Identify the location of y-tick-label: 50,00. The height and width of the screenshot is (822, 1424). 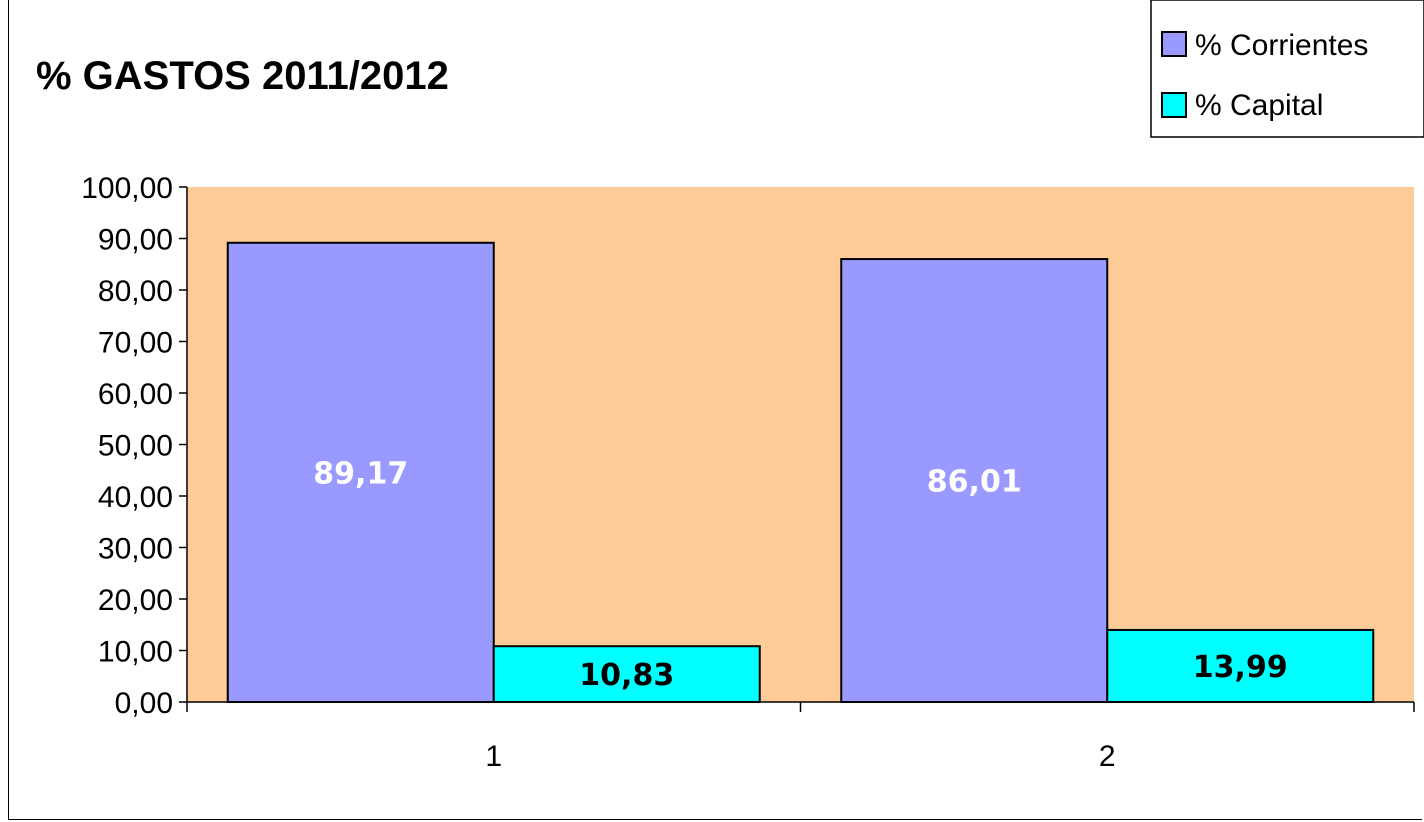
(135, 446).